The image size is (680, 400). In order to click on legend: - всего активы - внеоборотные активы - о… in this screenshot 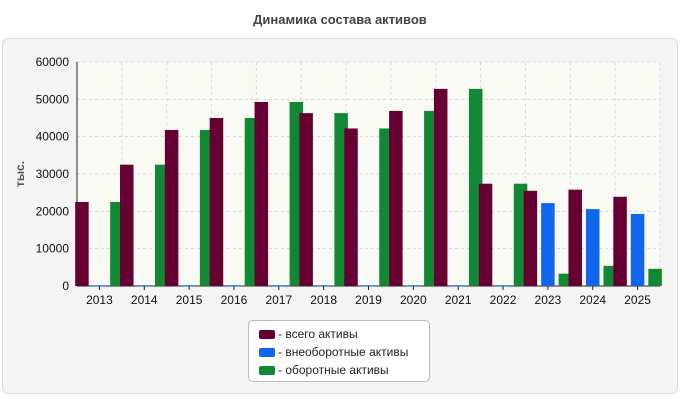, I will do `click(339, 351)`.